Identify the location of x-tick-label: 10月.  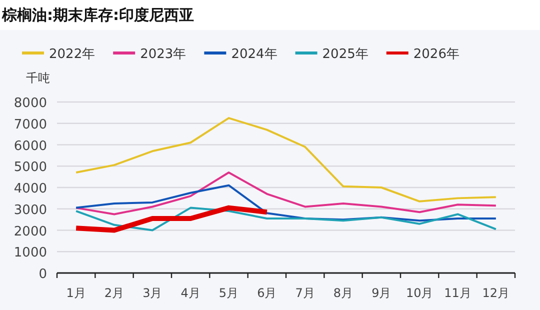
(420, 293).